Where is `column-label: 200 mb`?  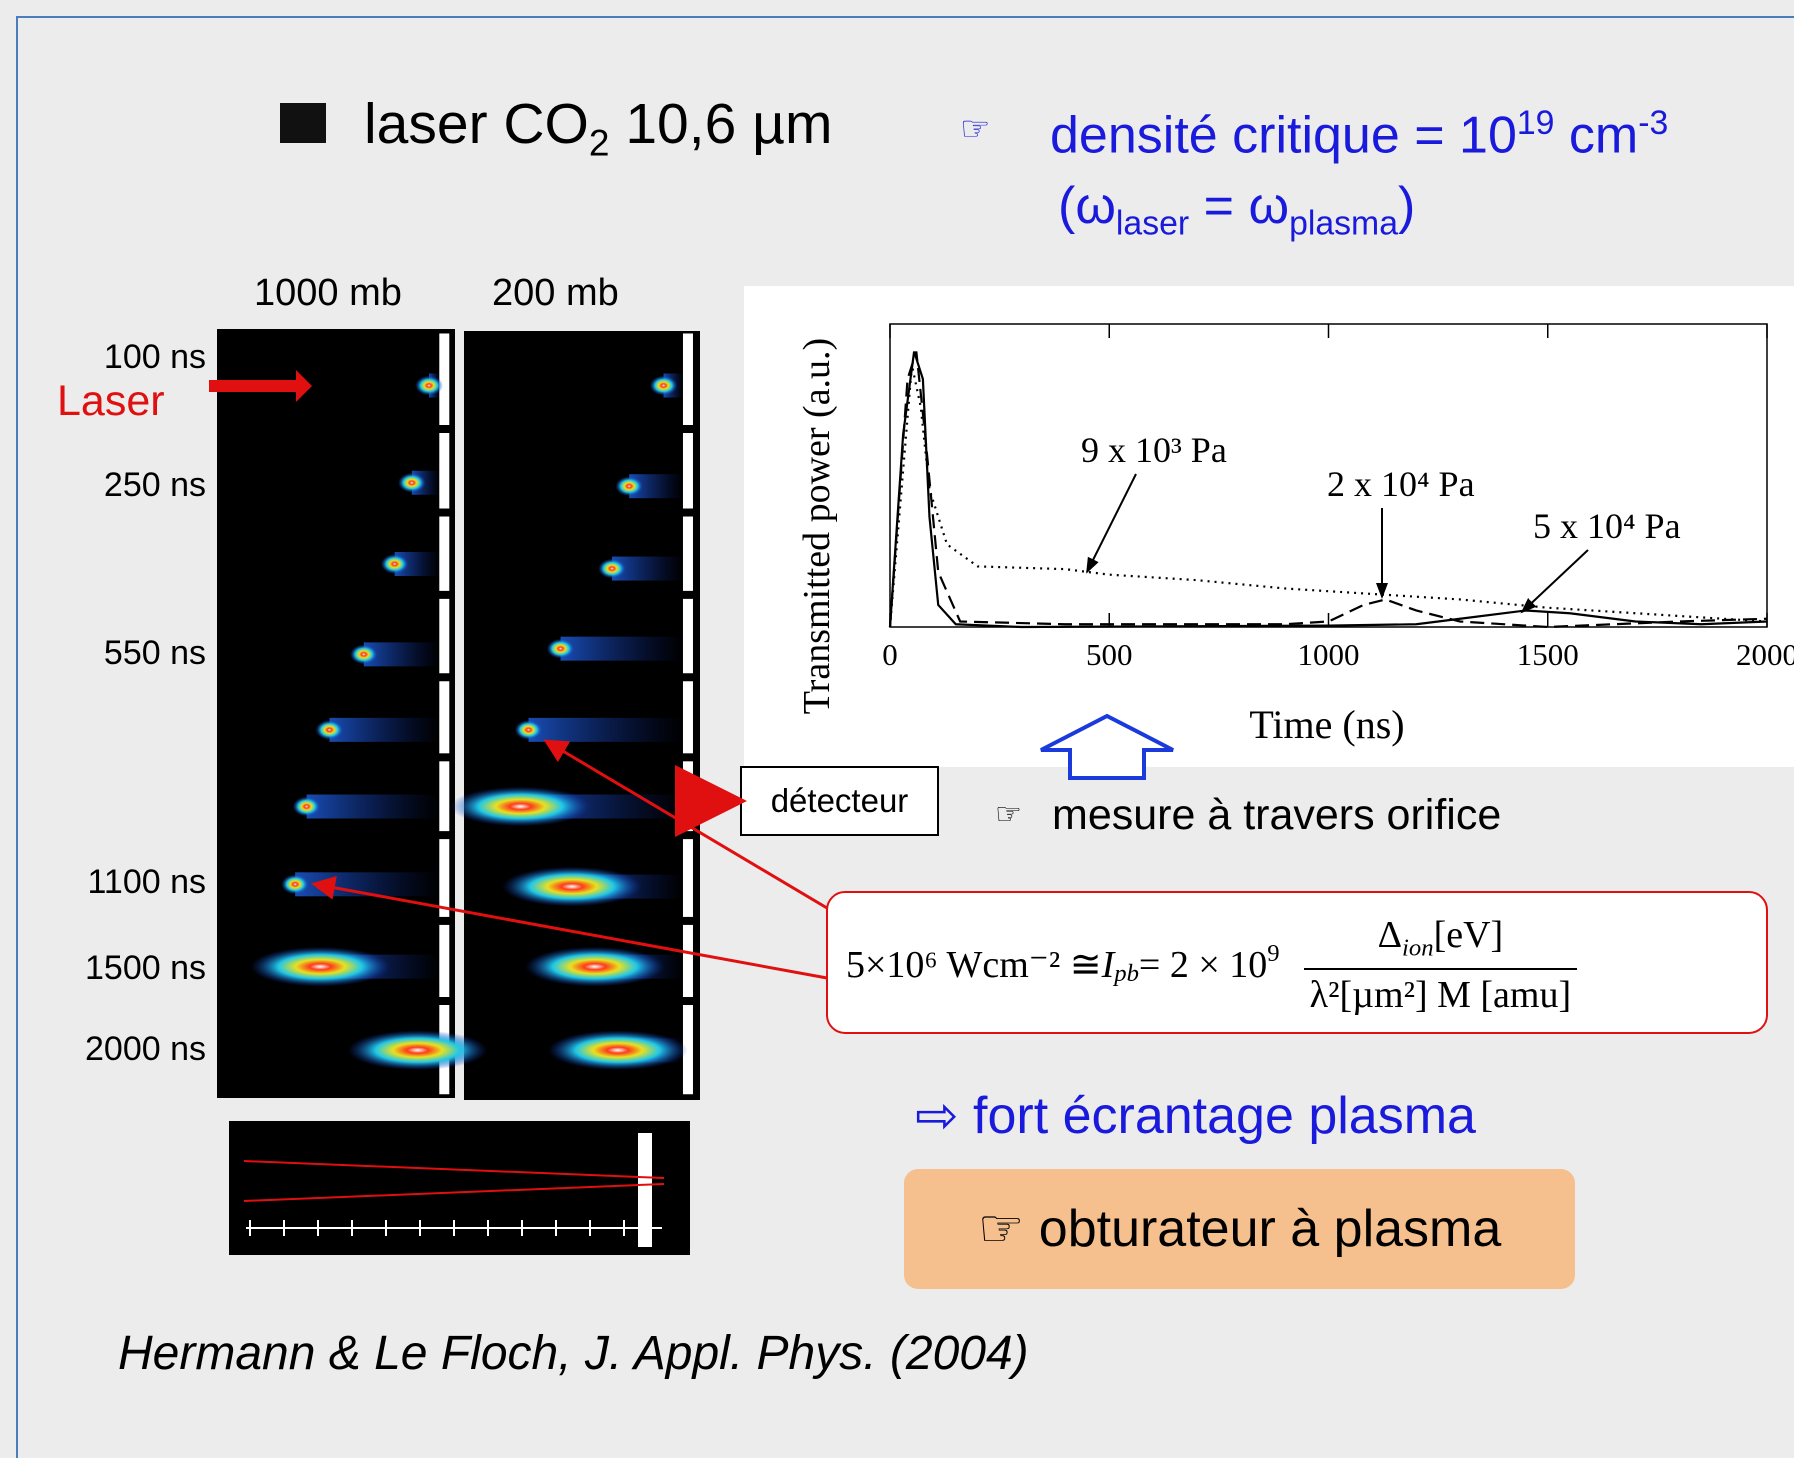
column-label: 200 mb is located at coordinates (555, 293).